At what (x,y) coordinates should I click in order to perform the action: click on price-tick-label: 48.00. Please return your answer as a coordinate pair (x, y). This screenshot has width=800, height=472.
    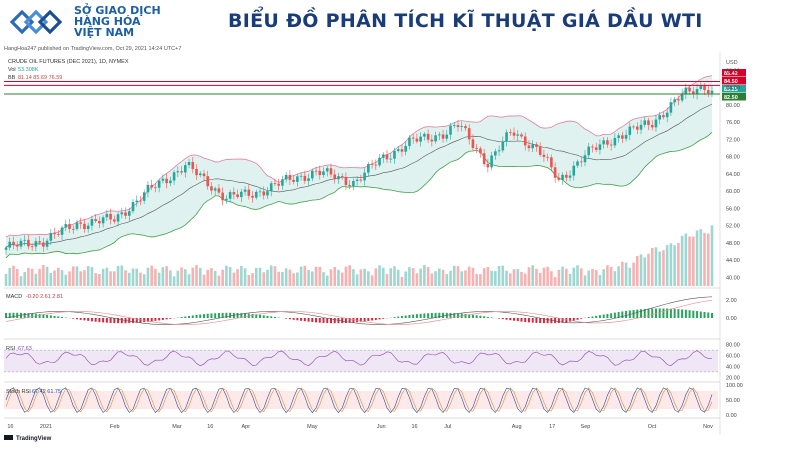
    Looking at the image, I should click on (733, 244).